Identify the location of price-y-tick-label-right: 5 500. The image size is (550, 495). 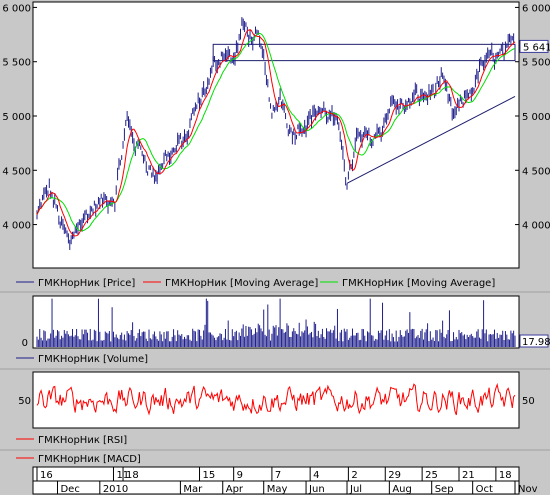
(536, 63).